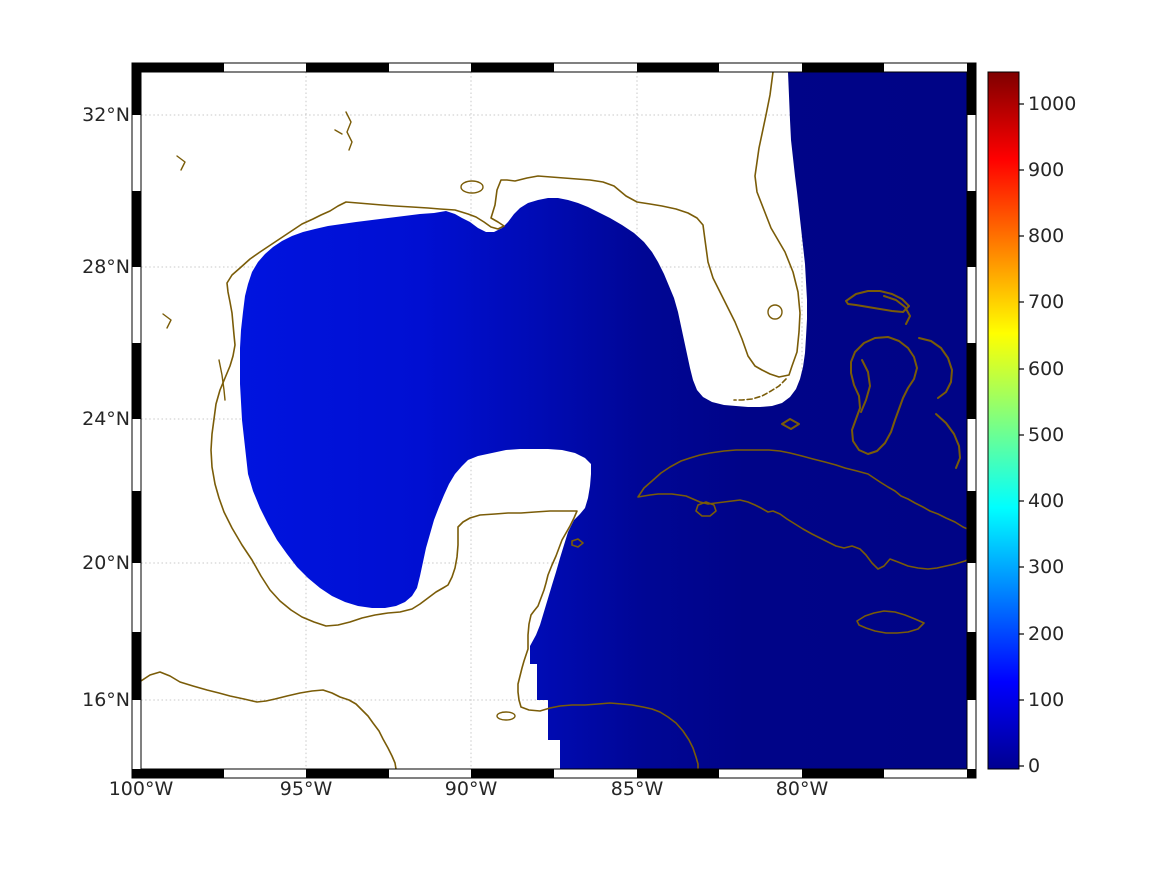  Describe the element at coordinates (706, 509) in the screenshot. I see `coastline-isla-juventud` at that location.